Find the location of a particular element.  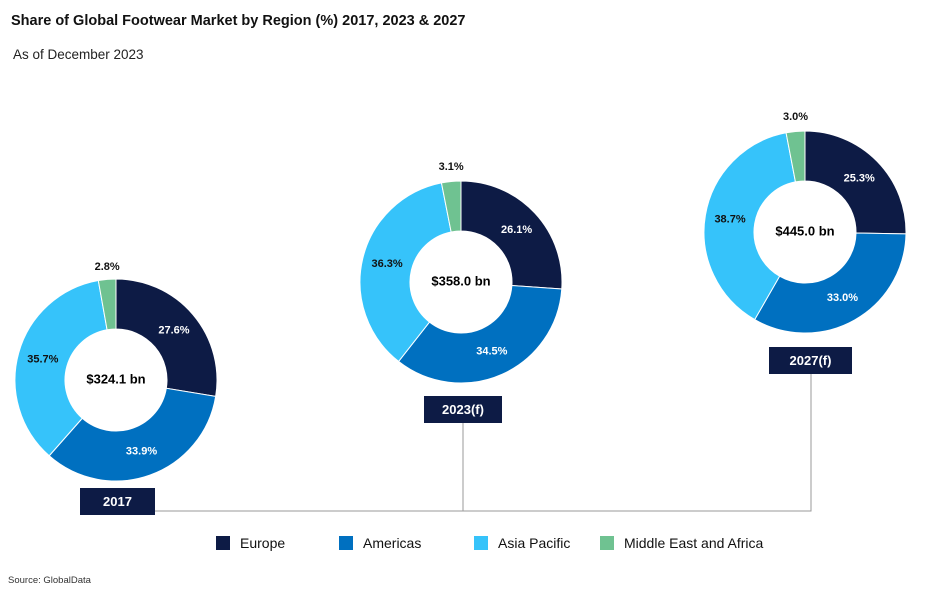

legend-label-asia-pacific: Asia Pacific is located at coordinates (534, 543).